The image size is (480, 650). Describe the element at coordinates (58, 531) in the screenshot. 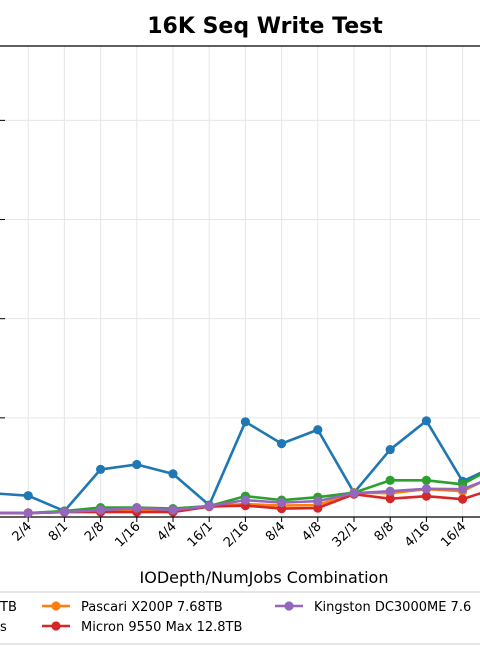

I see `x-tick-label: 8/1` at that location.